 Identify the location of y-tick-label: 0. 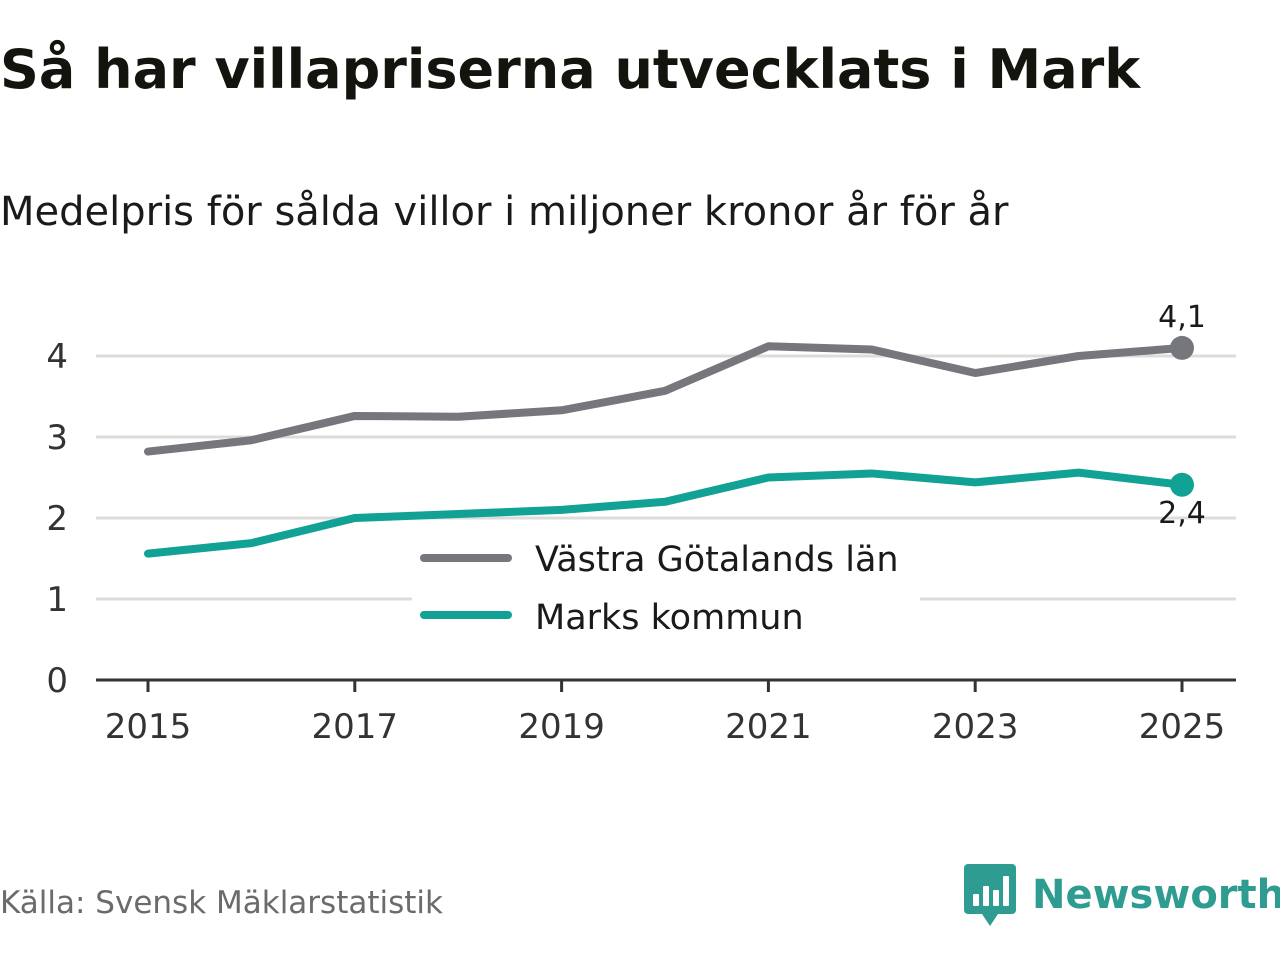
(57, 681).